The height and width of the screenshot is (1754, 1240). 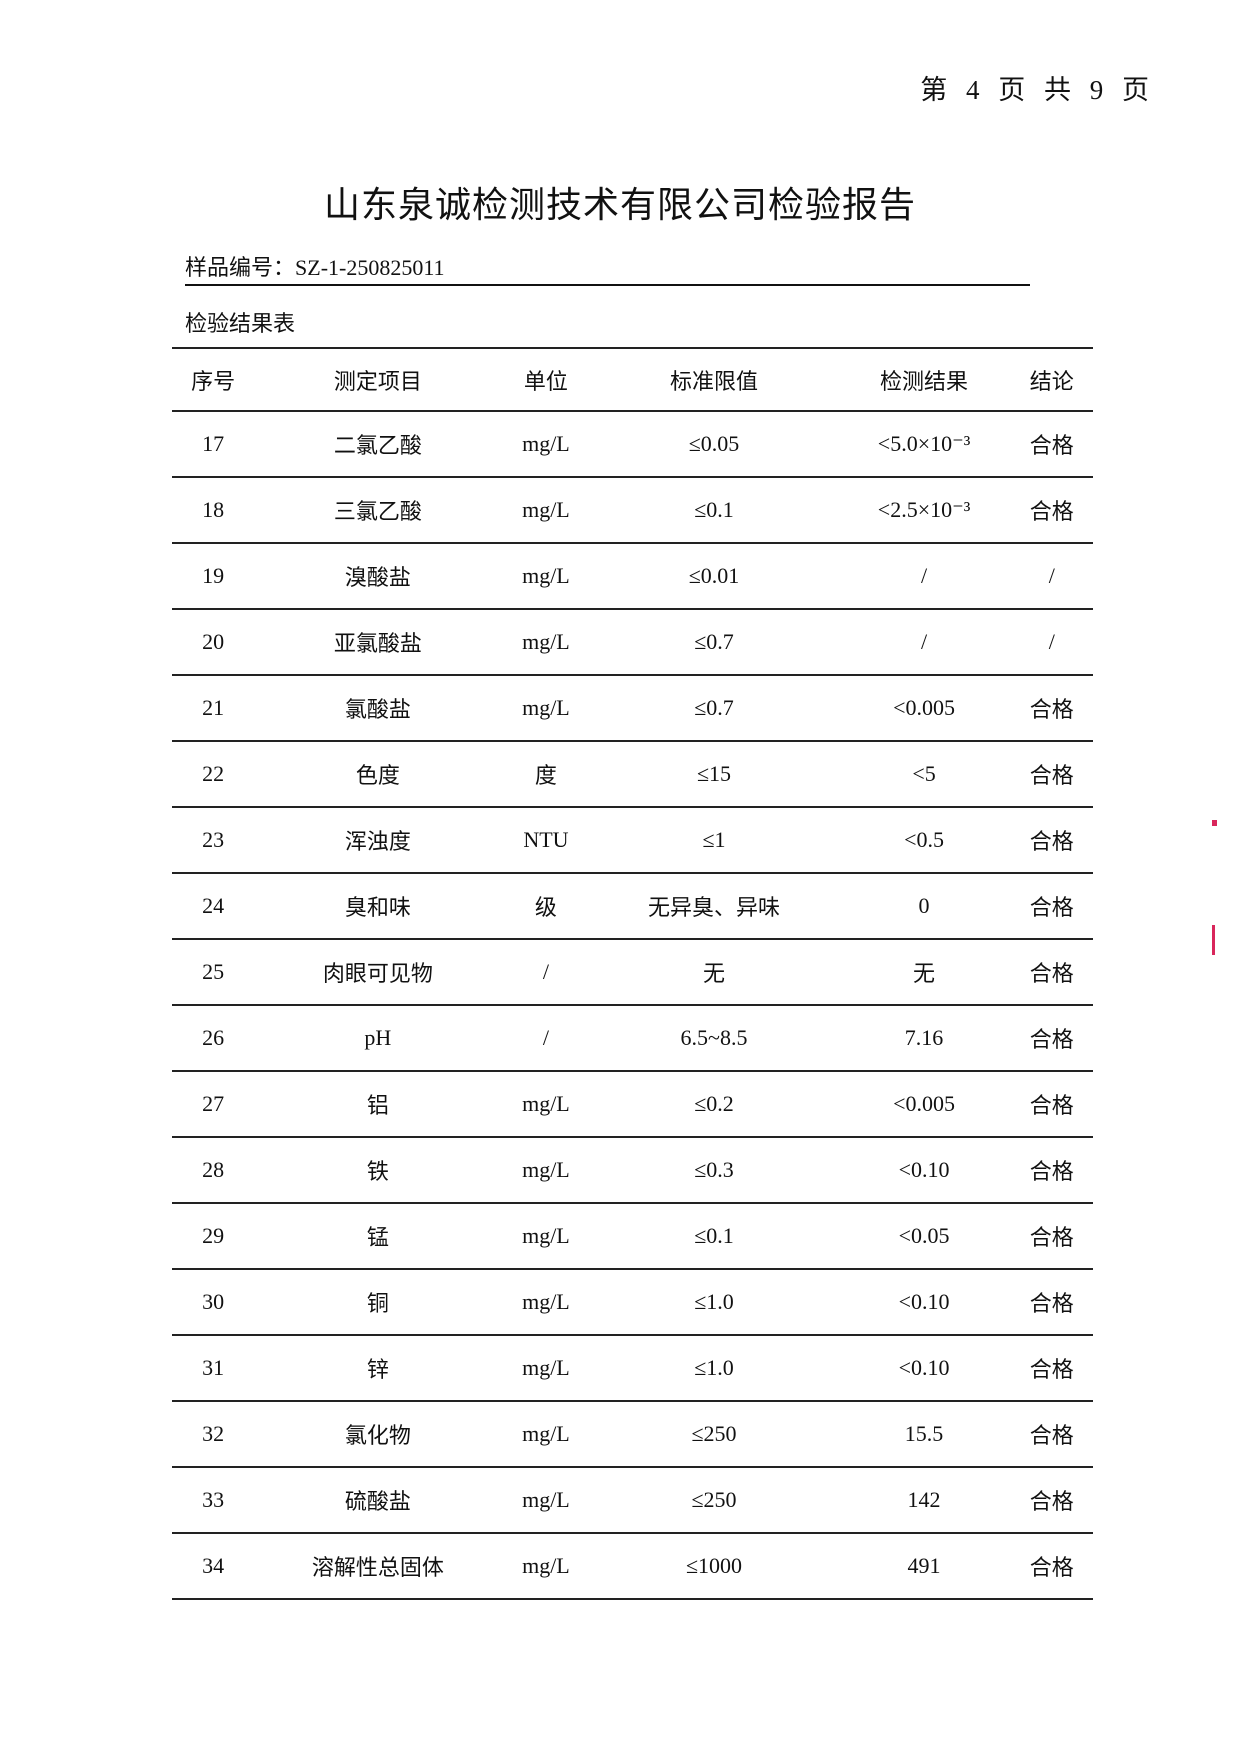 What do you see at coordinates (378, 839) in the screenshot?
I see `test-item: 浑浊度` at bounding box center [378, 839].